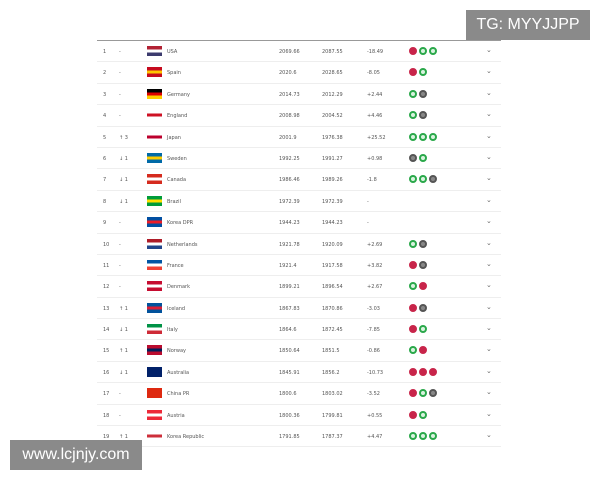  Describe the element at coordinates (172, 52) in the screenshot. I see `country-name: USA` at that location.